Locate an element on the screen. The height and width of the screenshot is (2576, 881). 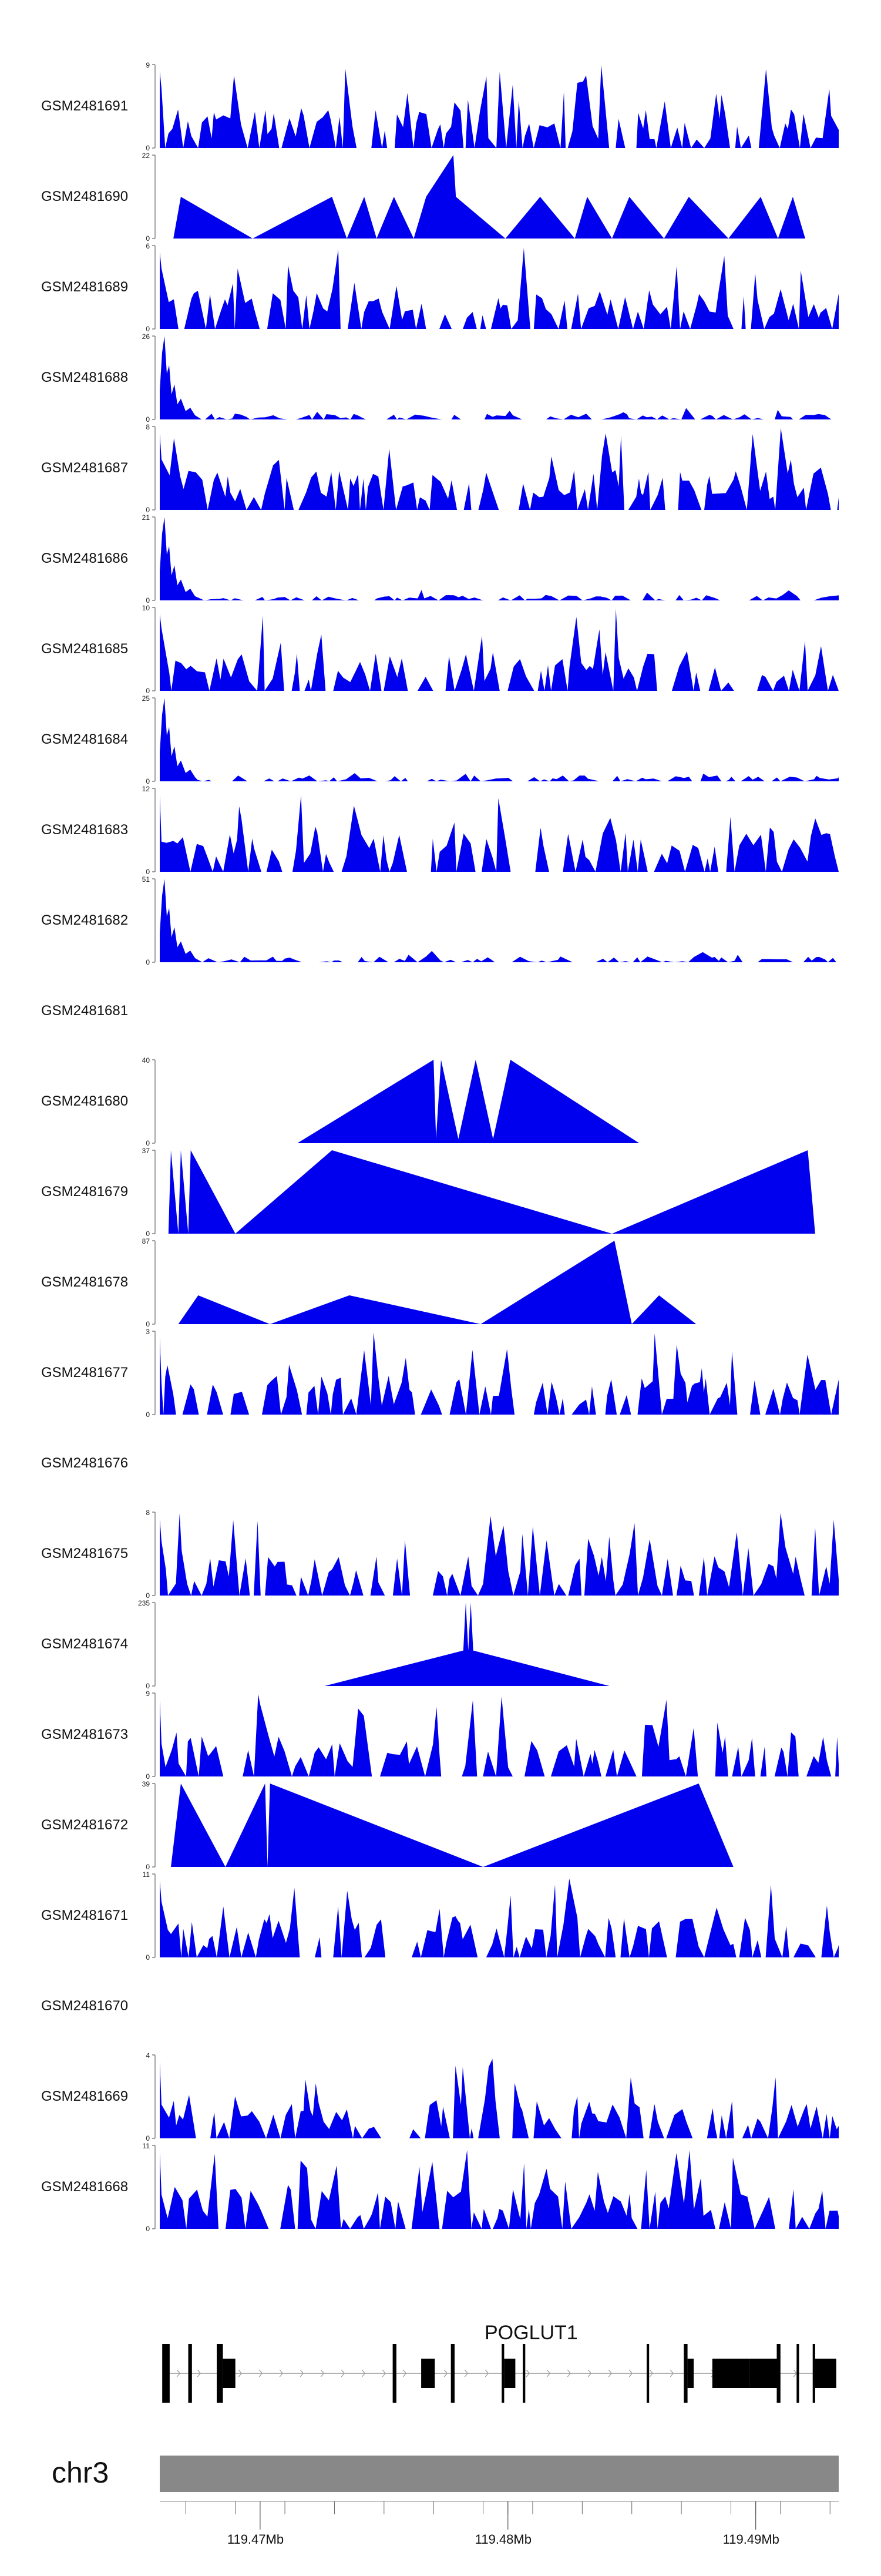
track-gsm2481691: 90 is located at coordinates (493, 106).